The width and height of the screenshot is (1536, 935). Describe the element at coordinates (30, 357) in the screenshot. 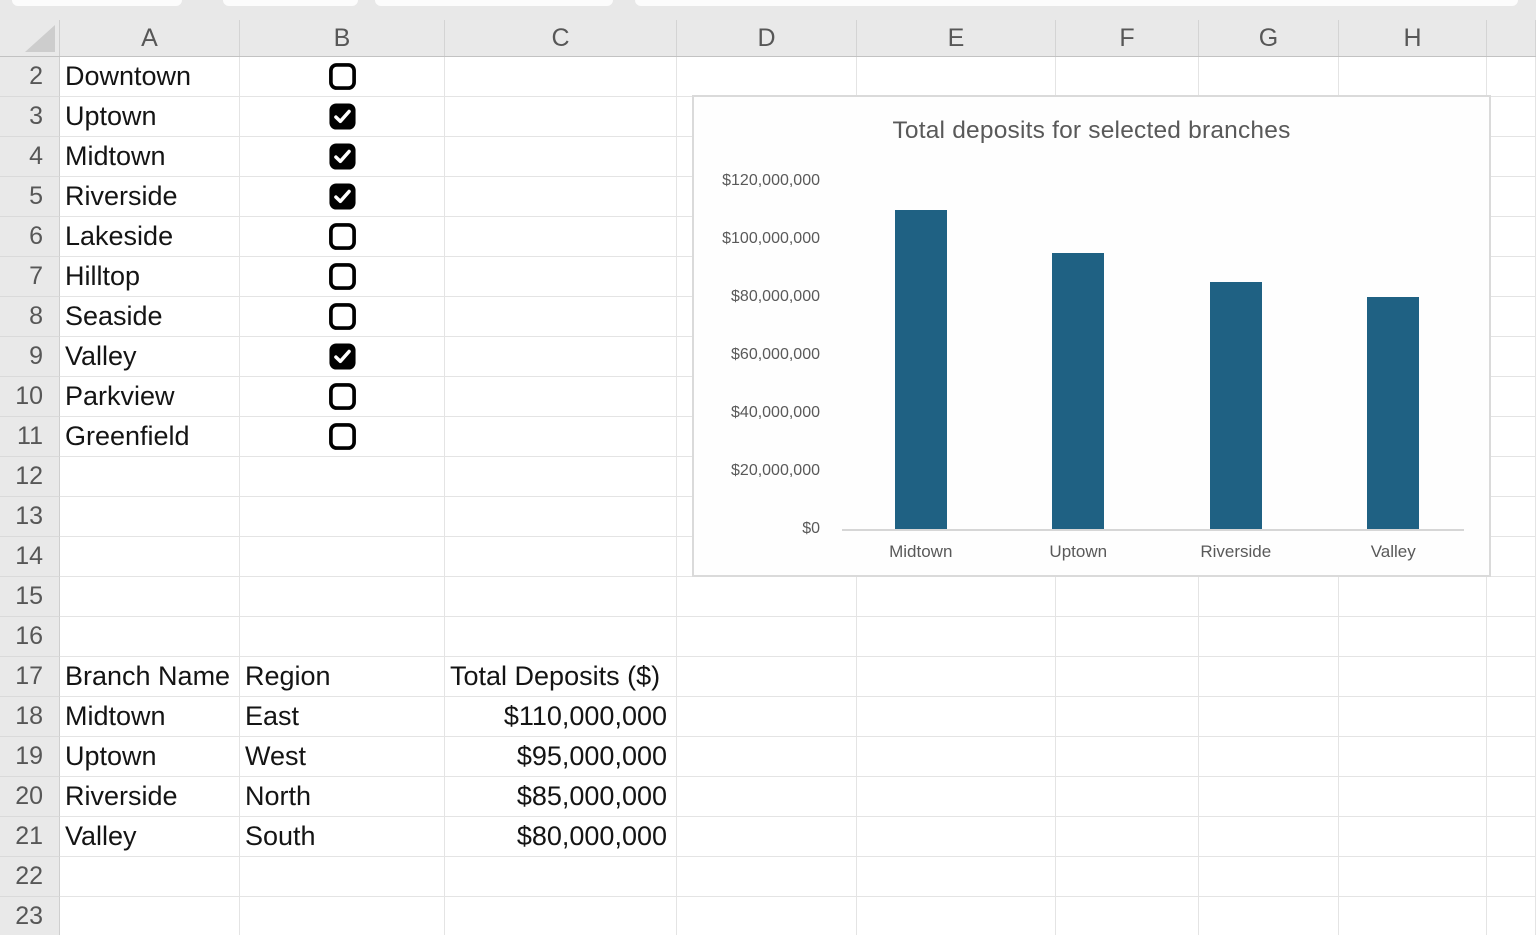

I see `row-header-9: 9` at that location.